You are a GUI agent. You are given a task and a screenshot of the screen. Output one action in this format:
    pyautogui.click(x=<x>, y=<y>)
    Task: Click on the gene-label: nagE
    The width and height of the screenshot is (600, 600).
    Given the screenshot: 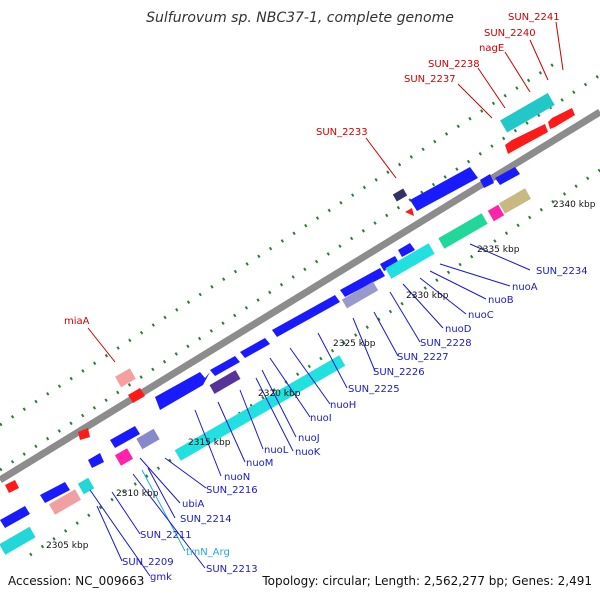 What is the action you would take?
    pyautogui.click(x=491, y=48)
    